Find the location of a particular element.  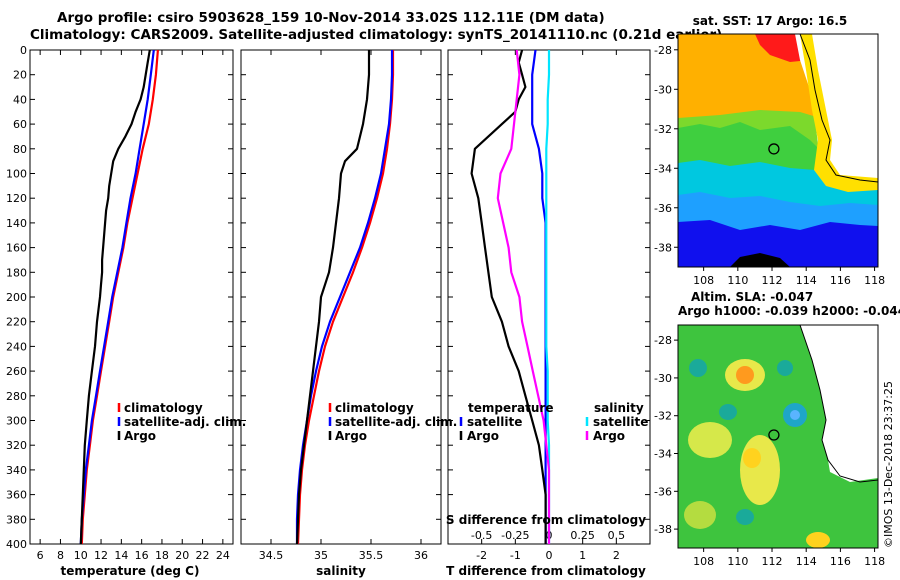

legend-t-satellite-label: satellite is located at coordinates (494, 422).